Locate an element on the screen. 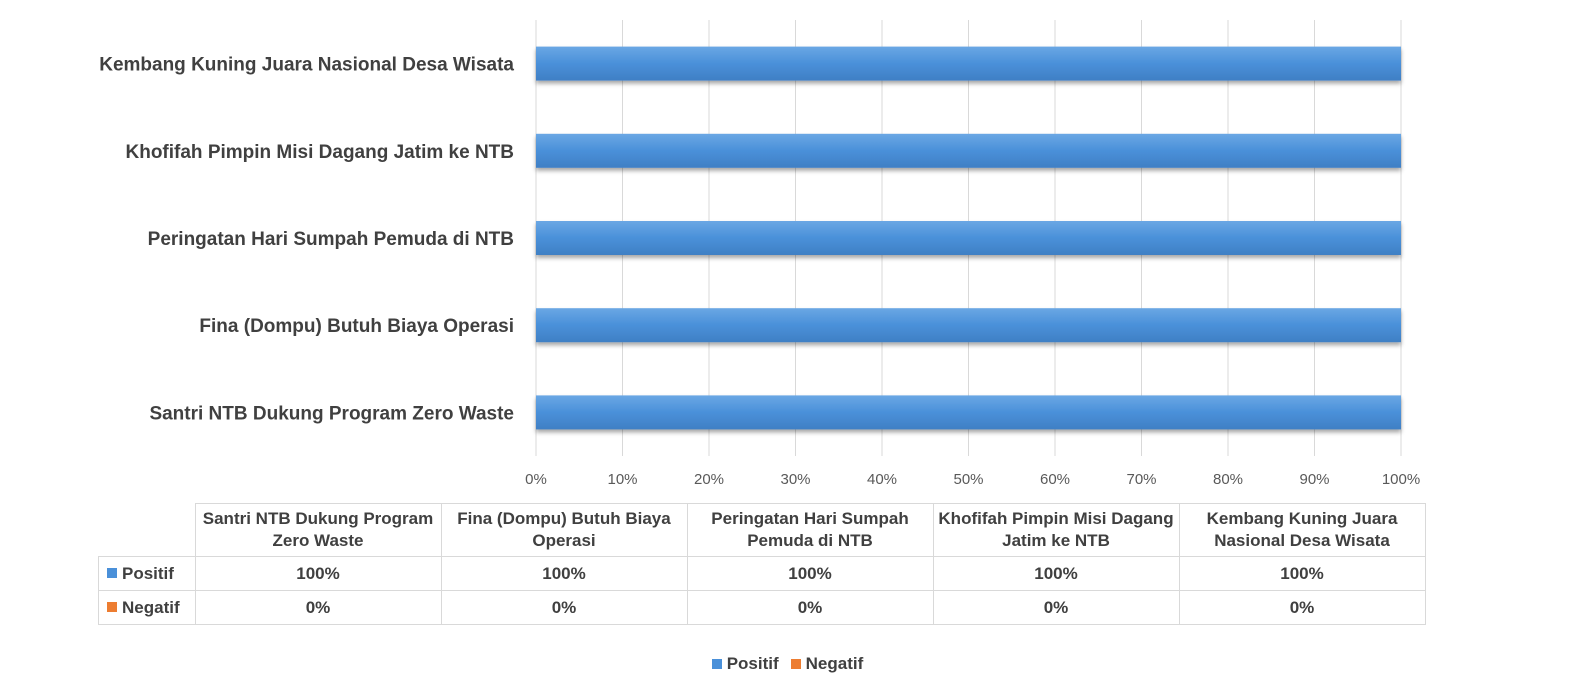  table-row-header: Negatif is located at coordinates (147, 607).